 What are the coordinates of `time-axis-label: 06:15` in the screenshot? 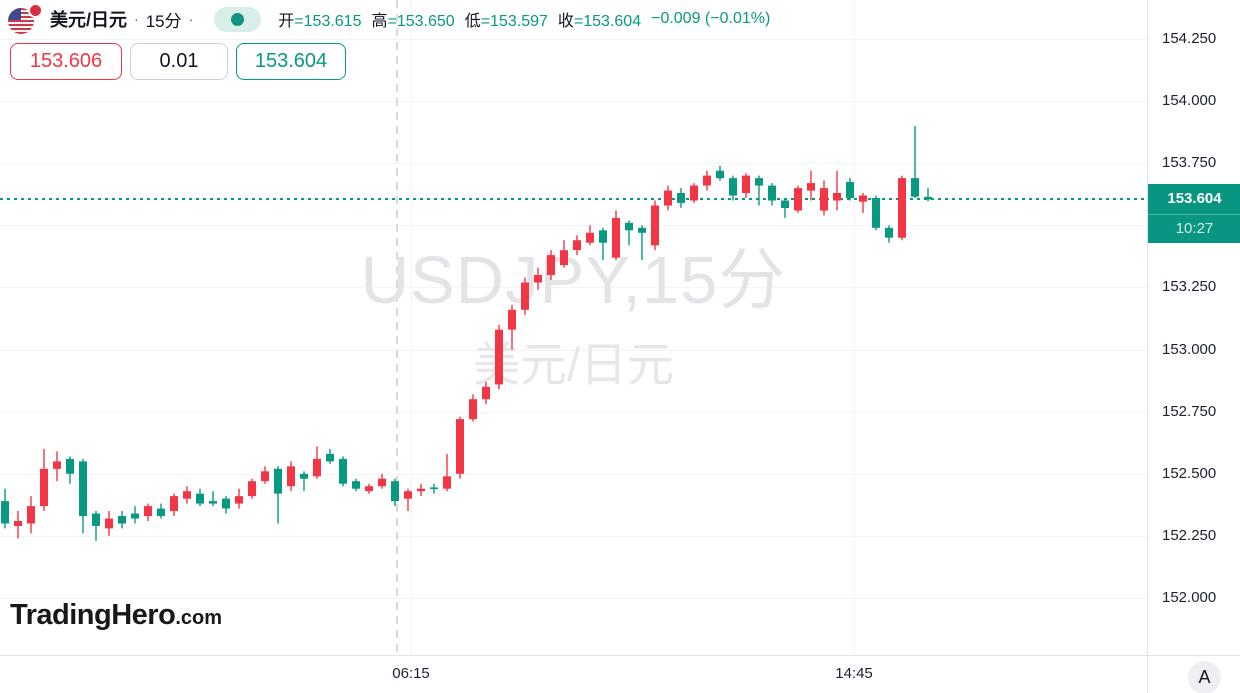 It's located at (411, 673).